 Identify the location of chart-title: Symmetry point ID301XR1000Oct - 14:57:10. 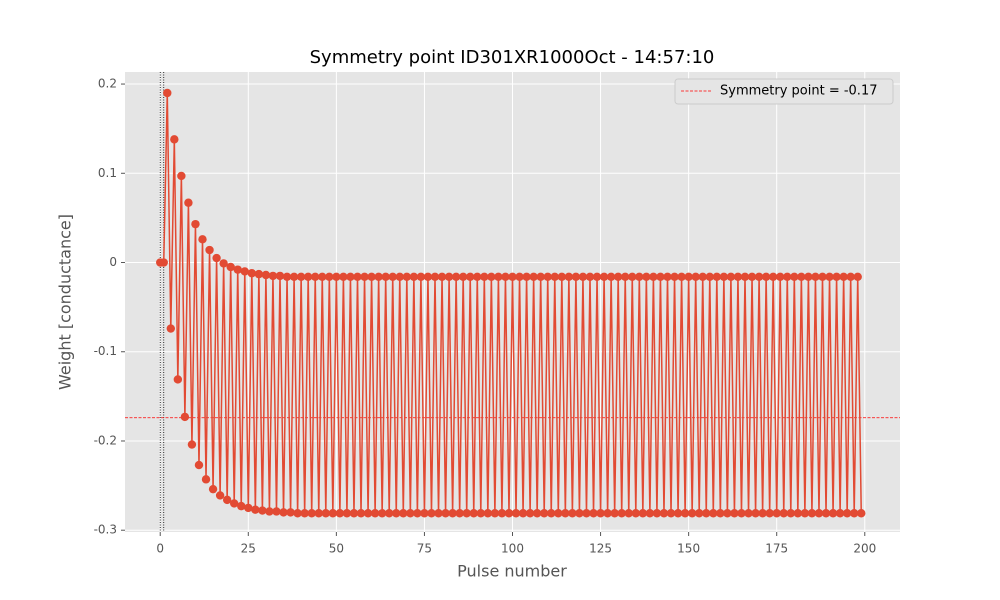
(512, 57).